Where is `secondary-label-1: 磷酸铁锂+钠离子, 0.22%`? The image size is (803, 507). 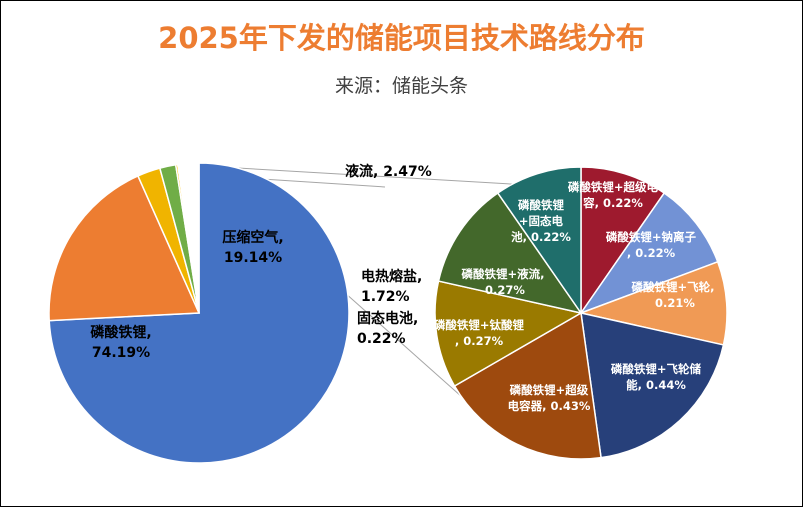 secondary-label-1: 磷酸铁锂+钠离子, 0.22% is located at coordinates (651, 245).